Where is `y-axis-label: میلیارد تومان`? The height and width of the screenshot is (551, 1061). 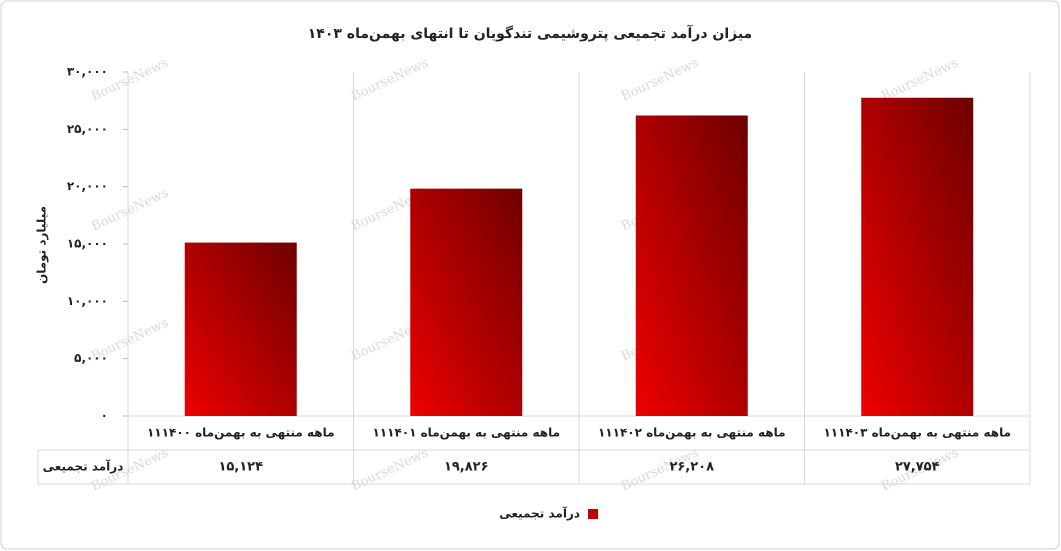 y-axis-label: میلیارد تومان is located at coordinates (42, 245).